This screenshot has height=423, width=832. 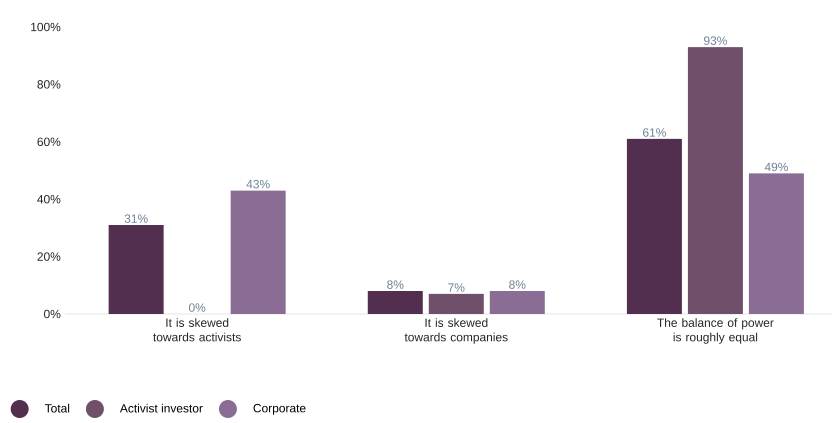 I want to click on y-tick-label: 80%, so click(x=48, y=84).